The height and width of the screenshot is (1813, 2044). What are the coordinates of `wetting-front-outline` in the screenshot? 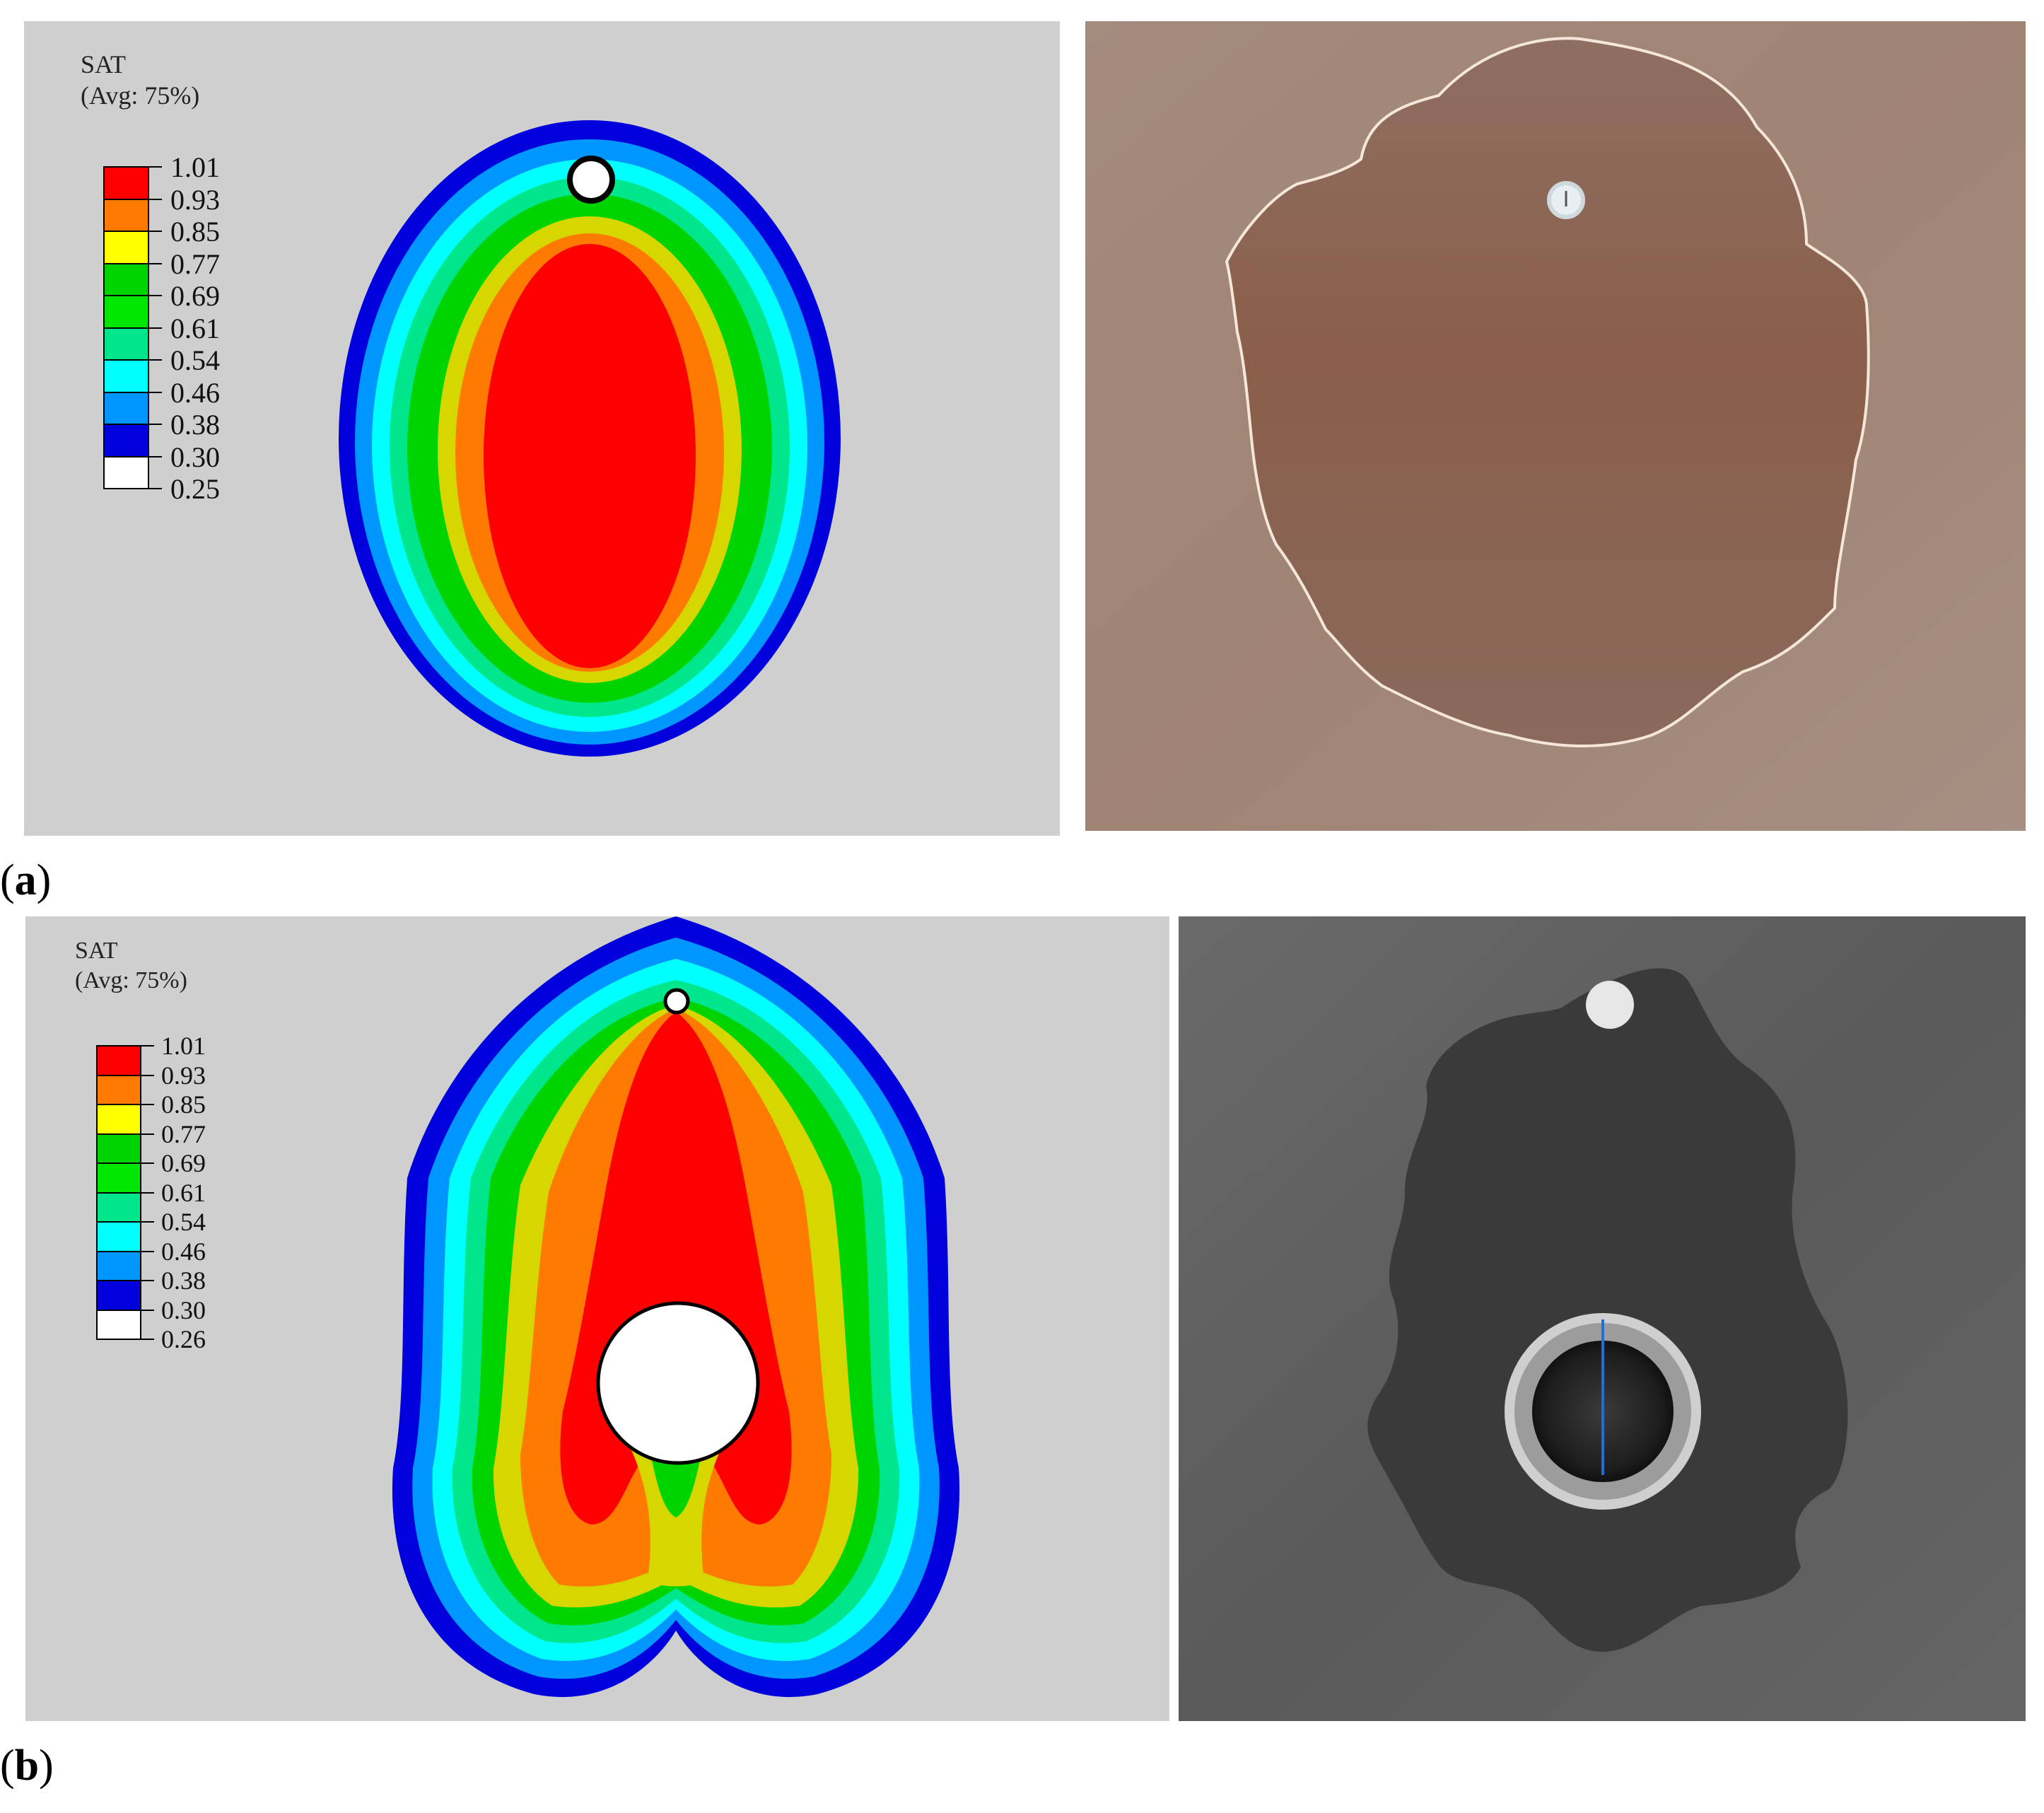 It's located at (1547, 392).